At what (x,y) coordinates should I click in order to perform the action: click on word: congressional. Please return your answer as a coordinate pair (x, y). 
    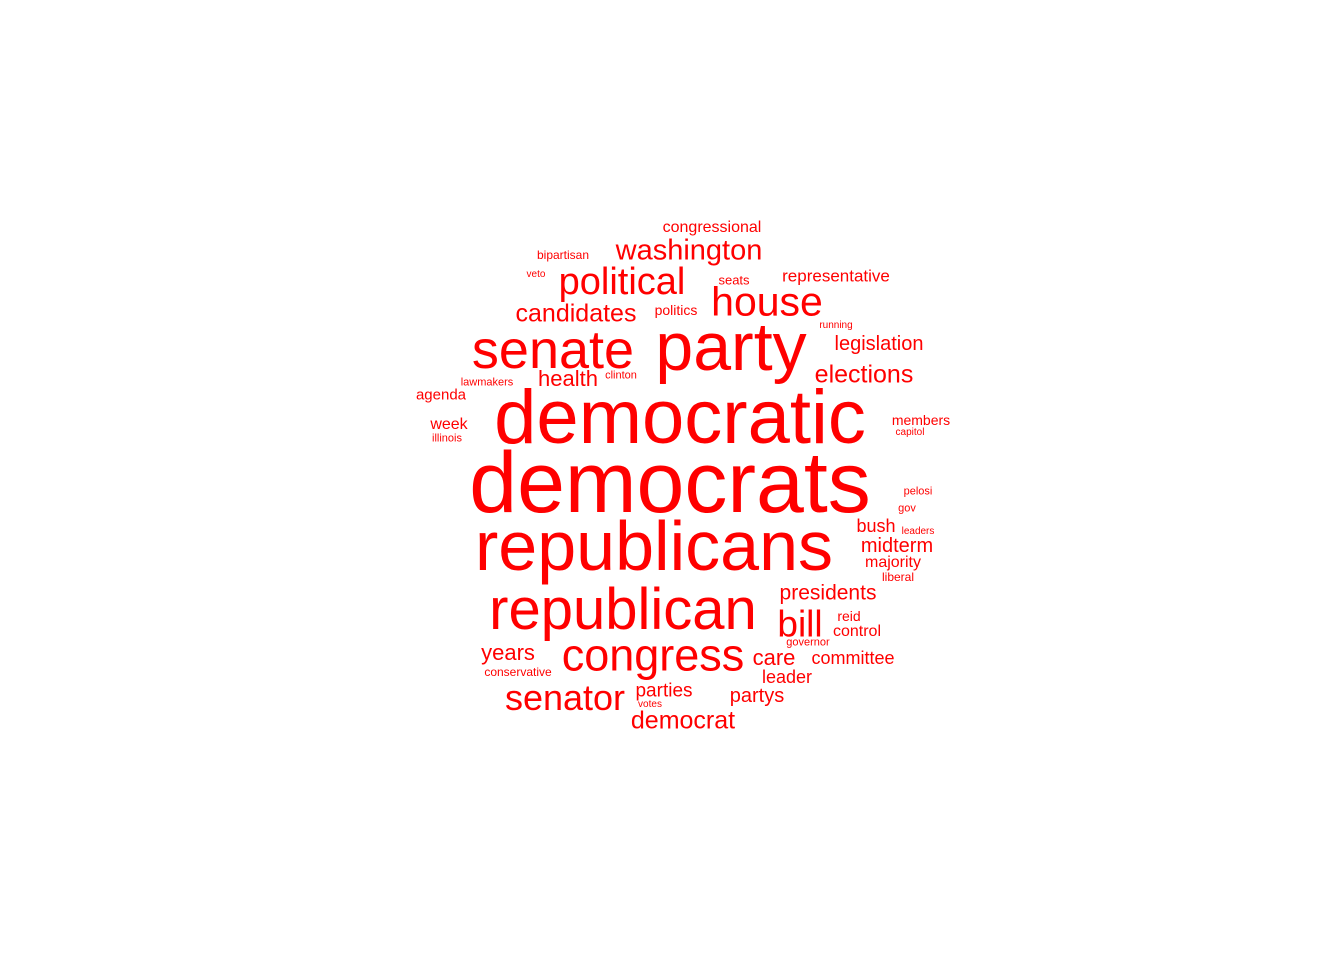
    Looking at the image, I should click on (712, 227).